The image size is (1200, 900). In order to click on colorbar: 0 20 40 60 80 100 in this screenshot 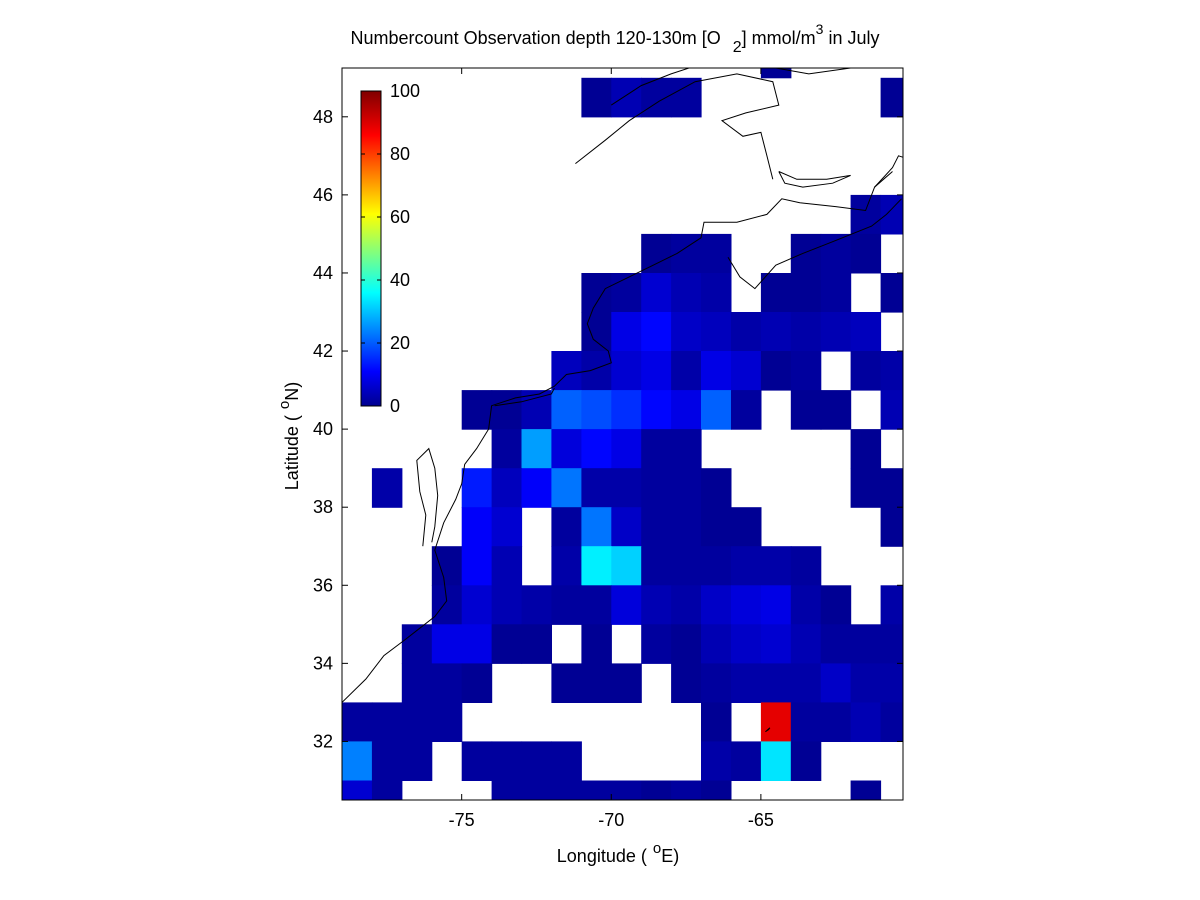, I will do `click(390, 248)`.